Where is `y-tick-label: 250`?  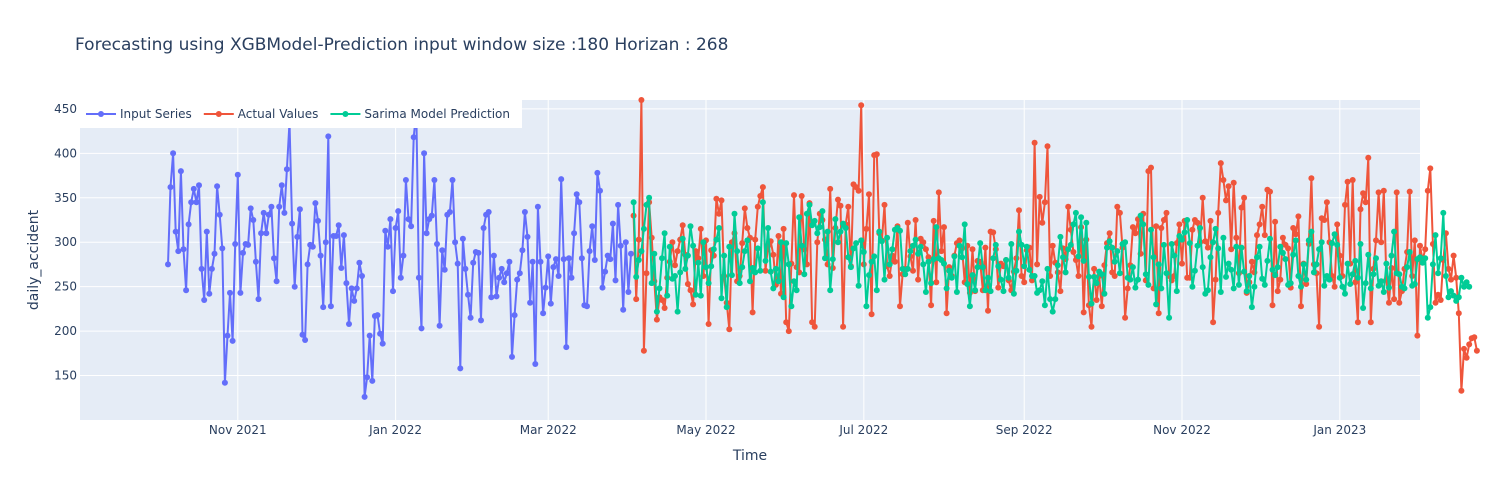 y-tick-label: 250 is located at coordinates (65, 287).